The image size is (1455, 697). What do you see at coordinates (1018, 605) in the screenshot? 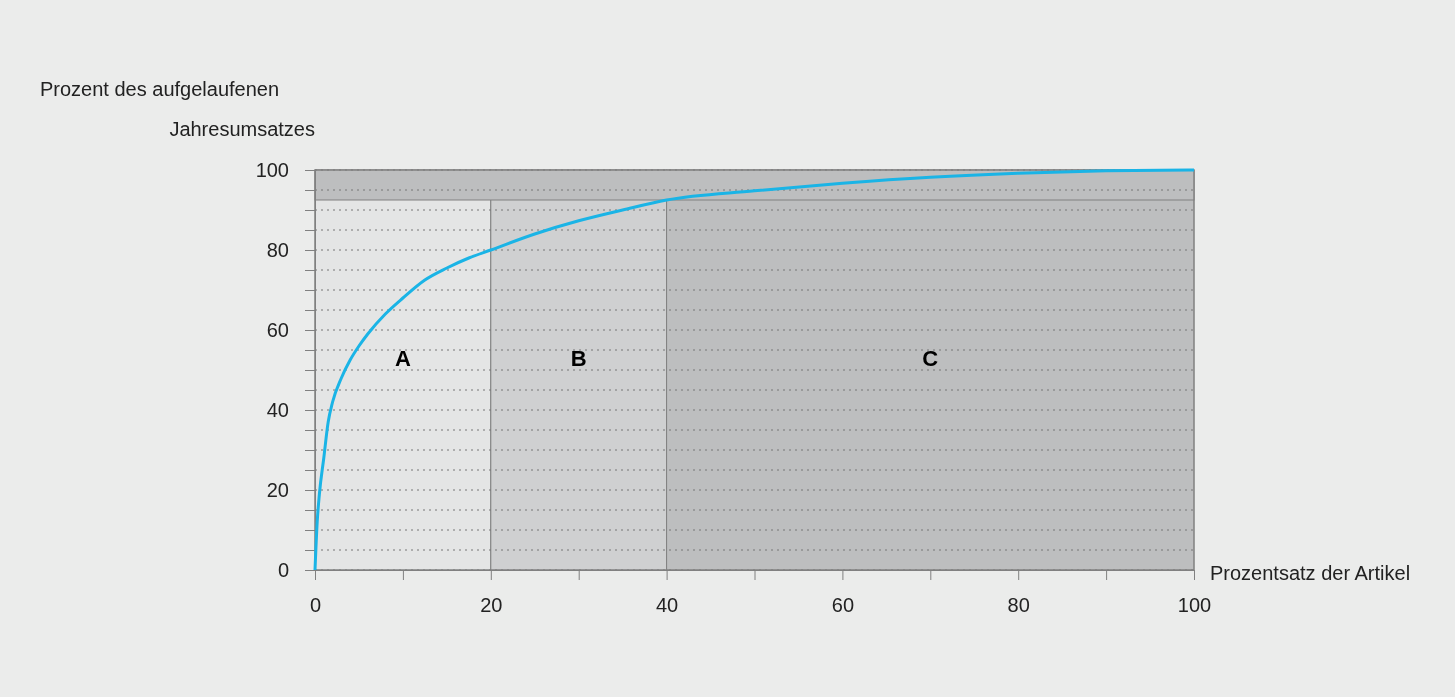
I see `x-tick-label: 80` at bounding box center [1018, 605].